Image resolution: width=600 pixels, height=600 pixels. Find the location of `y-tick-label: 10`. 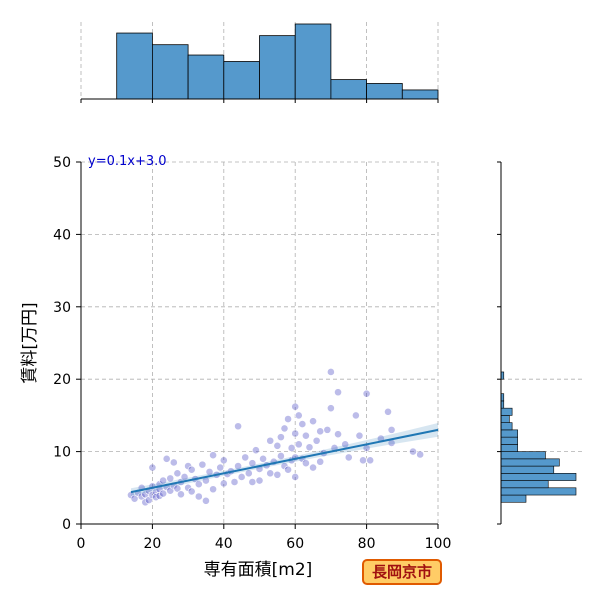

y-tick-label: 10 is located at coordinates (62, 453).